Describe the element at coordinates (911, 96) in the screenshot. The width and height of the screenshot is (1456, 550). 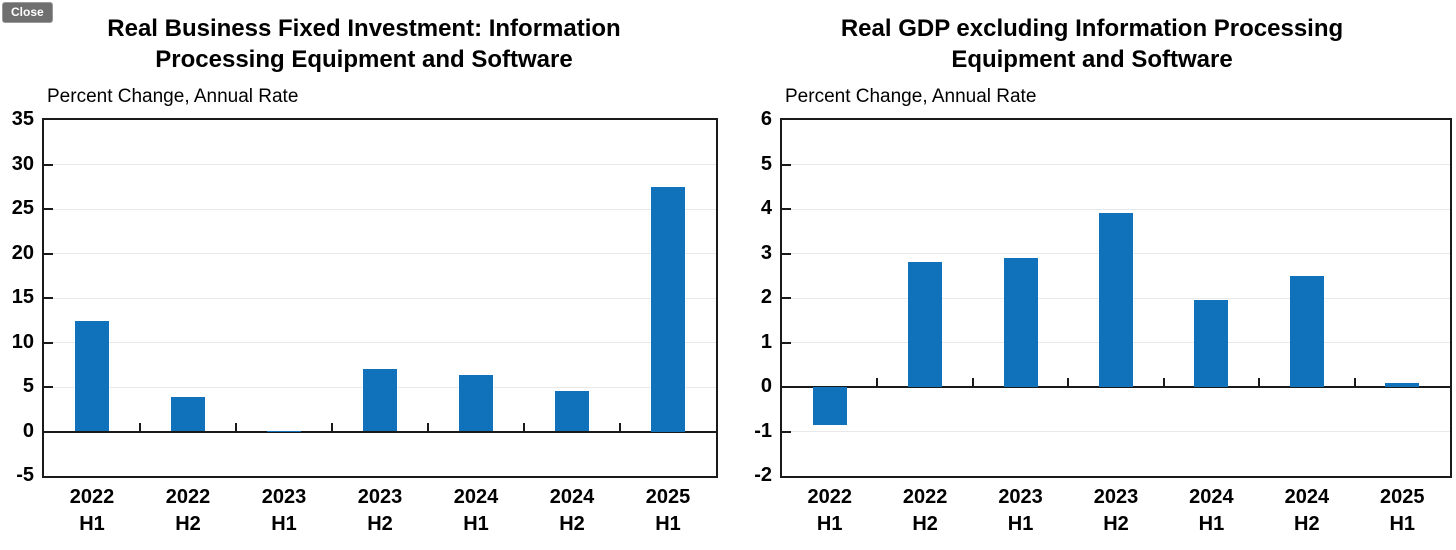
I see `chart-subtitle: Percent Change, Annual Rate` at that location.